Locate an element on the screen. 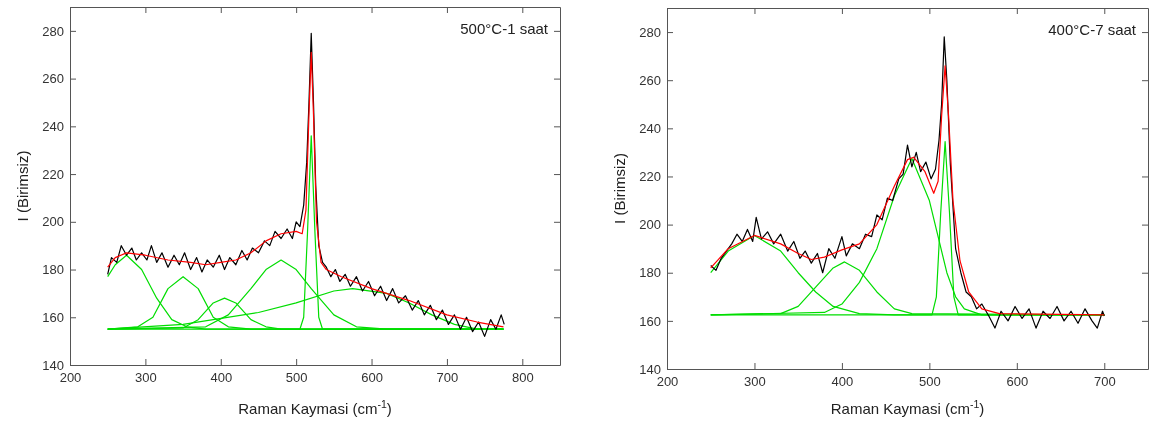 The width and height of the screenshot is (1151, 430). annotation: 400°C-7 saat is located at coordinates (1092, 29).